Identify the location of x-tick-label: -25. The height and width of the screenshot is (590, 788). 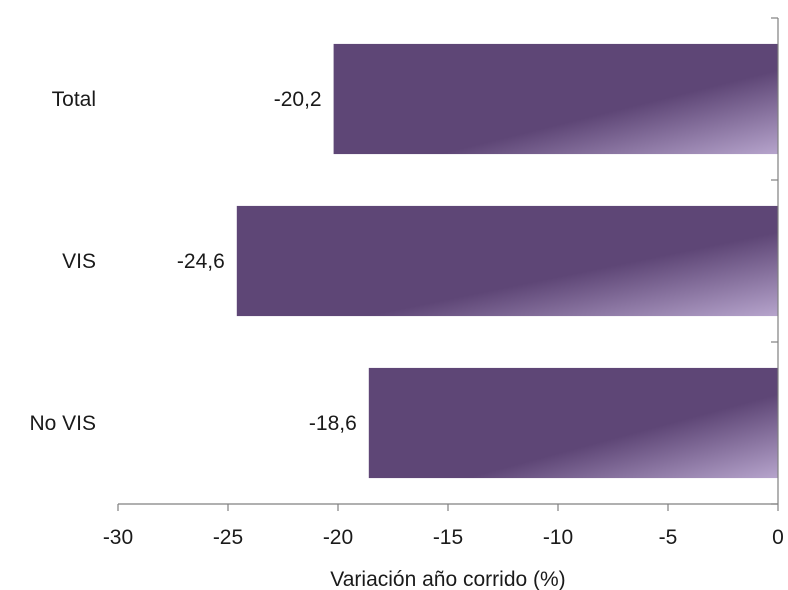
(228, 537).